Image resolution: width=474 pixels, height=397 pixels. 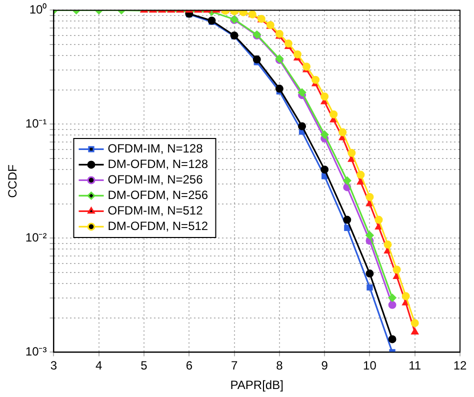 I want to click on x-tick-label: 12, so click(x=460, y=365).